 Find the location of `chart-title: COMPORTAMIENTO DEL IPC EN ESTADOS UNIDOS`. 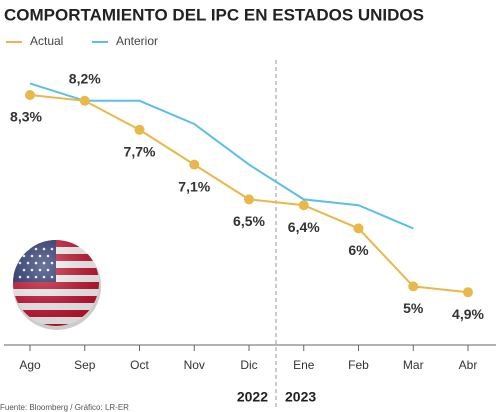

chart-title: COMPORTAMIENTO DEL IPC EN ESTADOS UNIDOS is located at coordinates (214, 14).